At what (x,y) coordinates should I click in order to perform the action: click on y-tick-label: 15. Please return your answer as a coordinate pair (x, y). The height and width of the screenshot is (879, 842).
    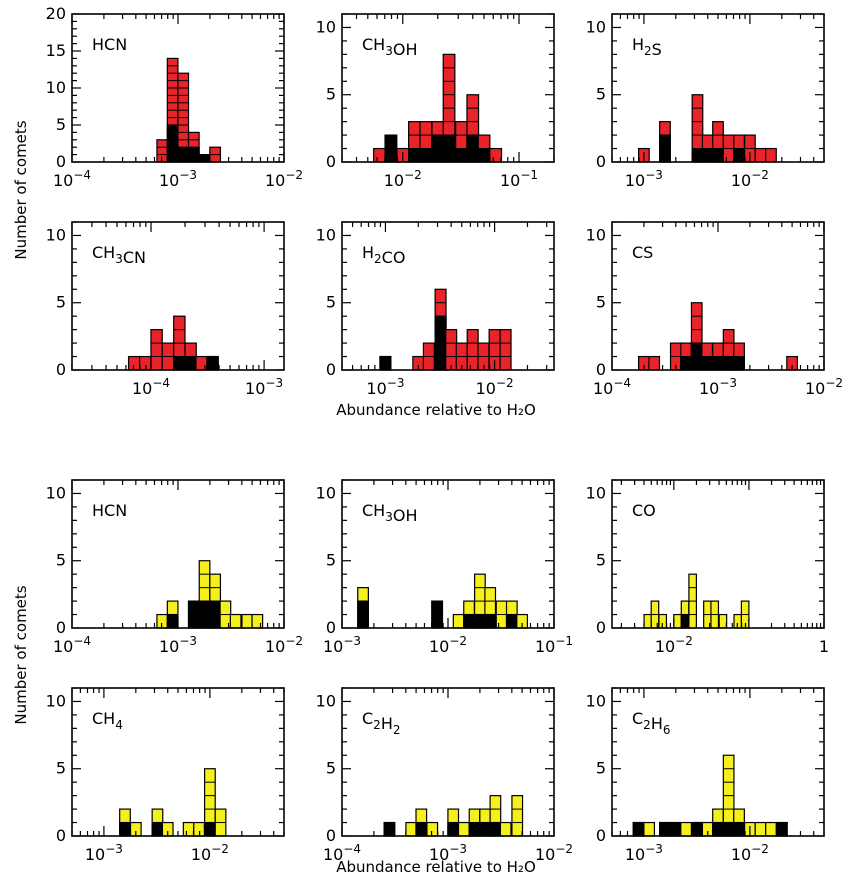
    Looking at the image, I should click on (56, 50).